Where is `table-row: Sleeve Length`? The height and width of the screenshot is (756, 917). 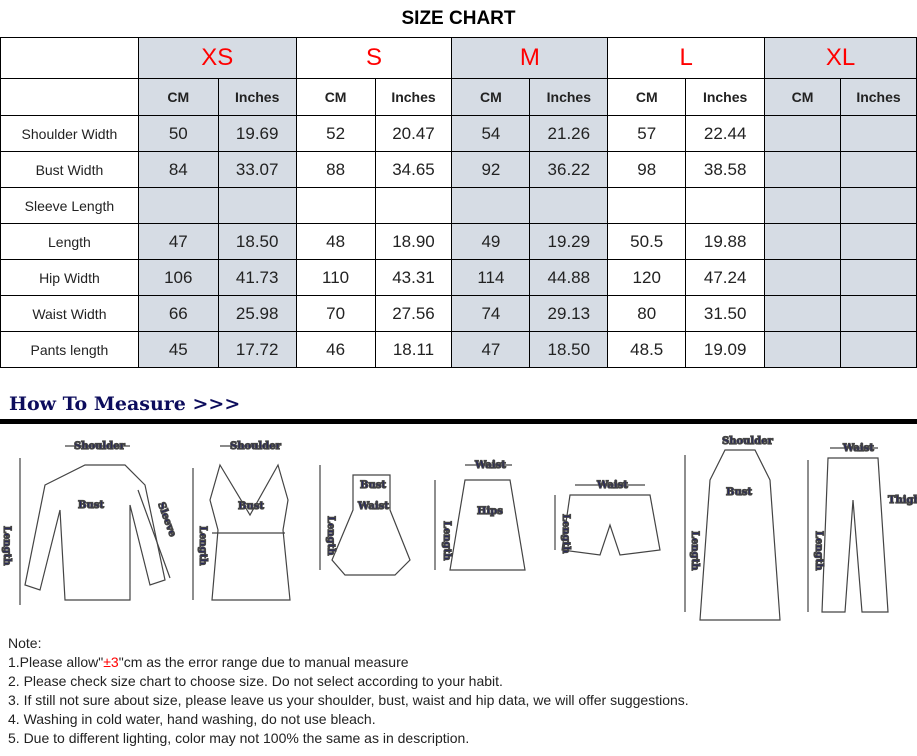
table-row: Sleeve Length is located at coordinates (458, 205).